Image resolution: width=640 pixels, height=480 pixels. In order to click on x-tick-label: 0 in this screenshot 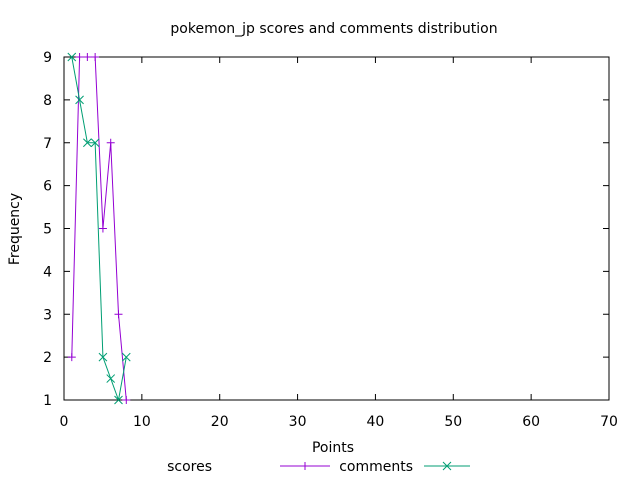, I will do `click(64, 422)`.